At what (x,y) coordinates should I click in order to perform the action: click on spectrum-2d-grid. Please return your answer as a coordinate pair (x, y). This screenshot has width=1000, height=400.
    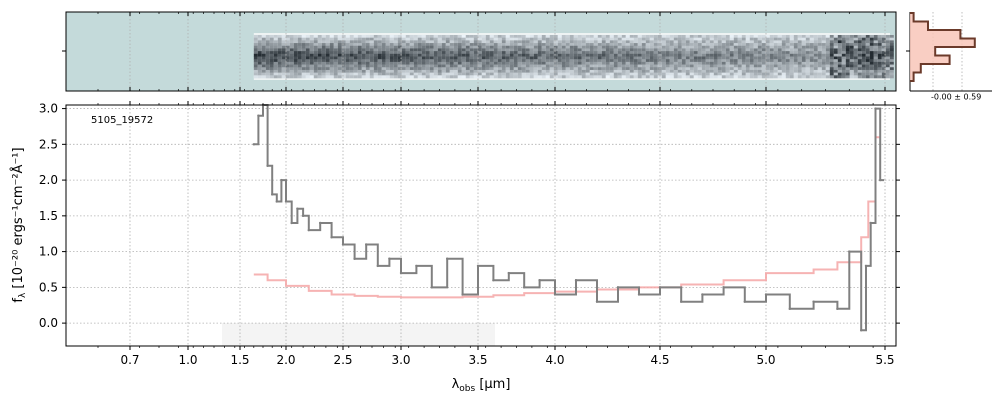
    Looking at the image, I should click on (507, 51).